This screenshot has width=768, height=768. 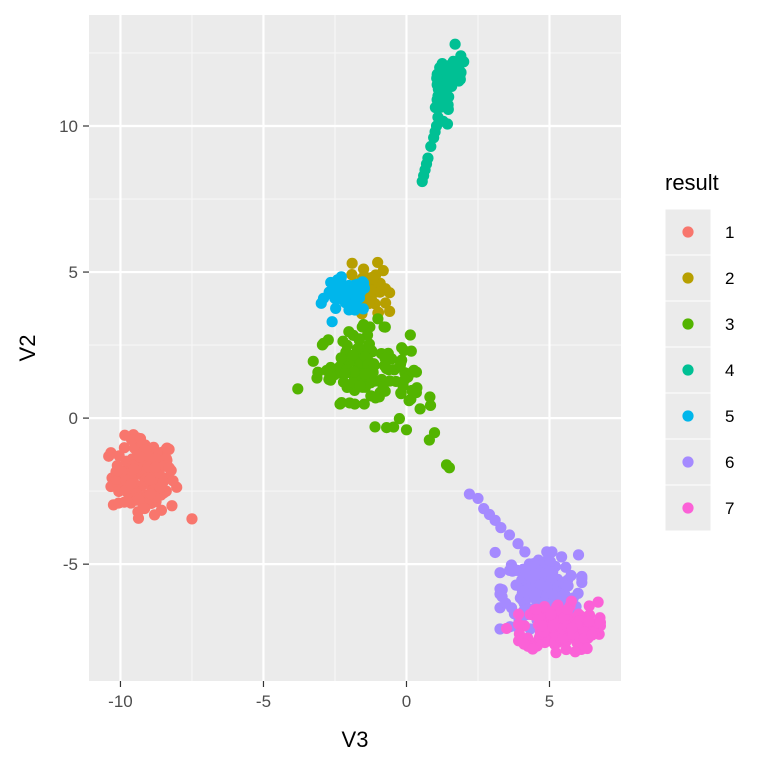 I want to click on legend-label-1: 1, so click(x=729, y=232).